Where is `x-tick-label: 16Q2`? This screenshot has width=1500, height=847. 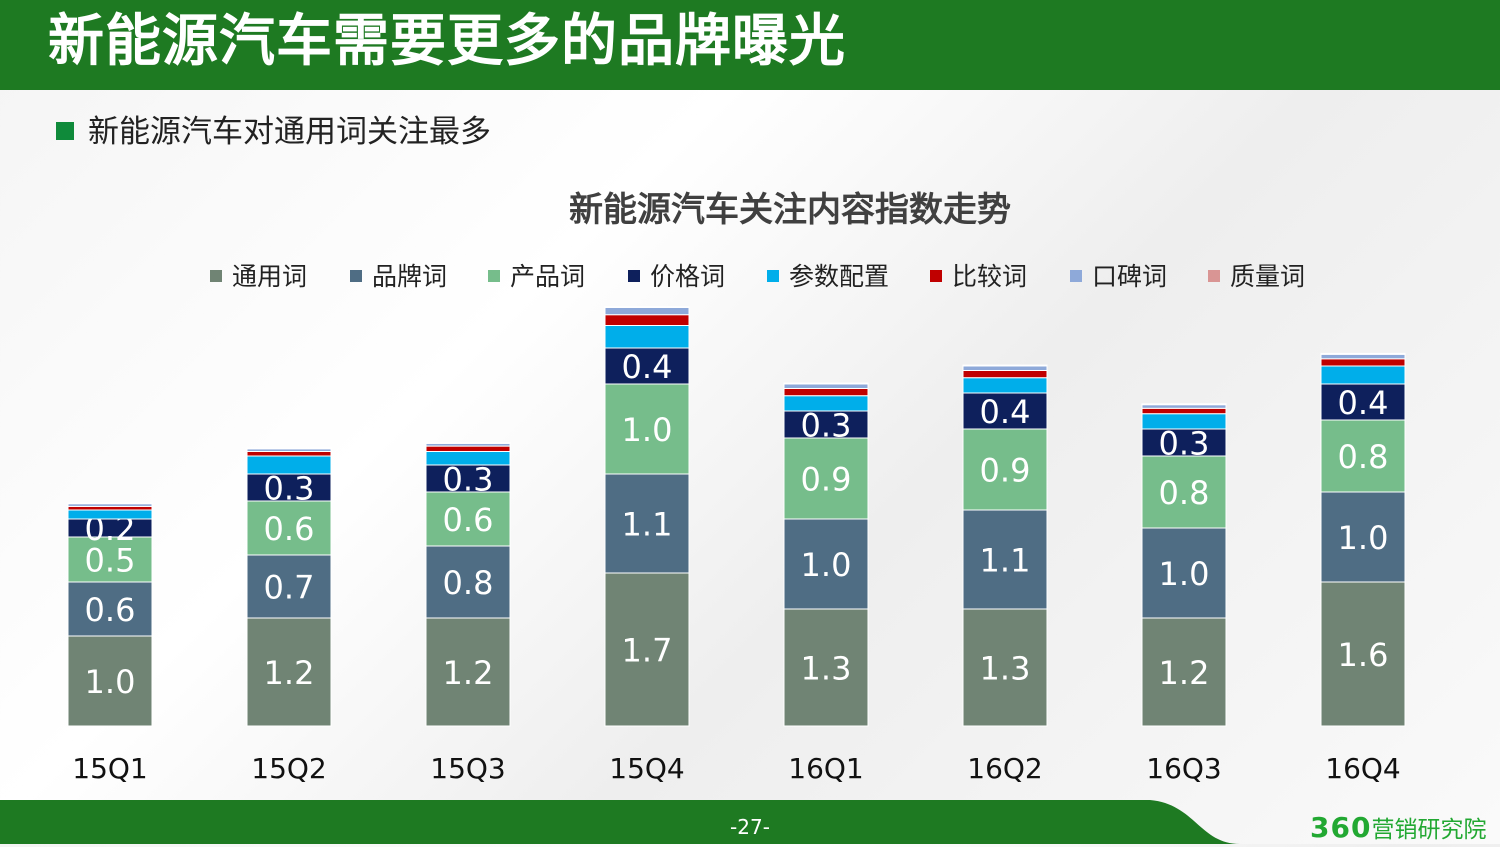 x-tick-label: 16Q2 is located at coordinates (1004, 768).